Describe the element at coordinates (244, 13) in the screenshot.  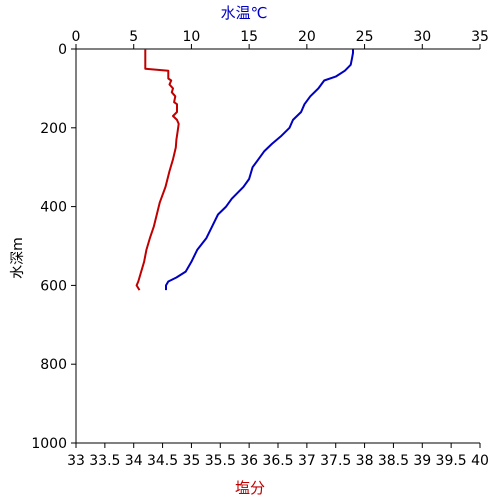
I see `top-axis-title: 水温℃` at that location.